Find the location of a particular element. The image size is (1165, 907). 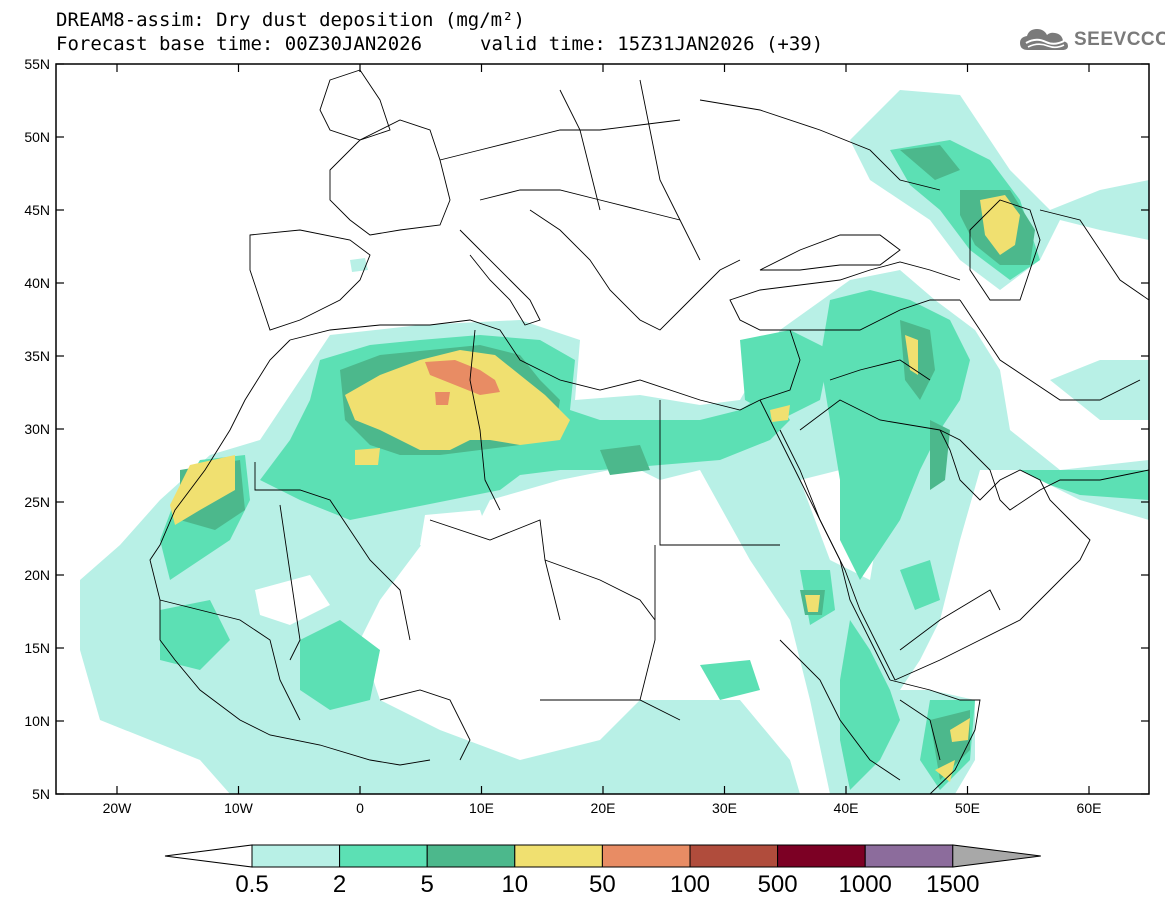

lat-label: 55N is located at coordinates (37, 64).